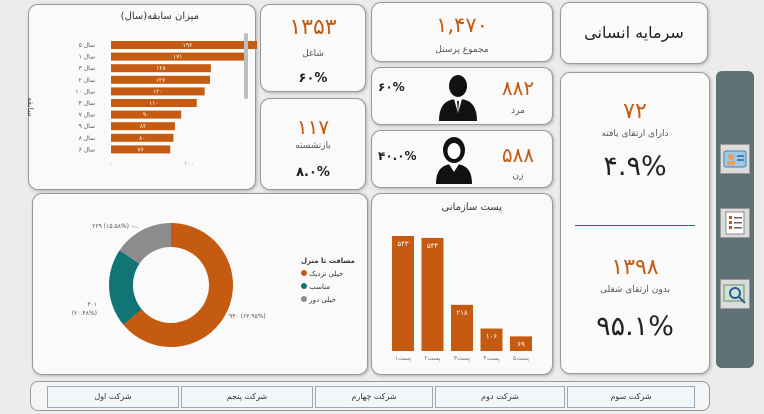 Image resolution: width=764 pixels, height=414 pixels. What do you see at coordinates (462, 25) in the screenshot?
I see `total-staff-value: ۱,۴۷۰` at bounding box center [462, 25].